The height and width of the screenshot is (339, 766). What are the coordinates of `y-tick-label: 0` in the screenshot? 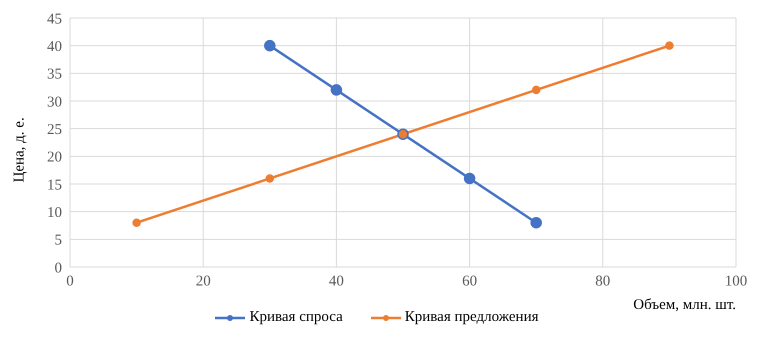 It's located at (58, 268).